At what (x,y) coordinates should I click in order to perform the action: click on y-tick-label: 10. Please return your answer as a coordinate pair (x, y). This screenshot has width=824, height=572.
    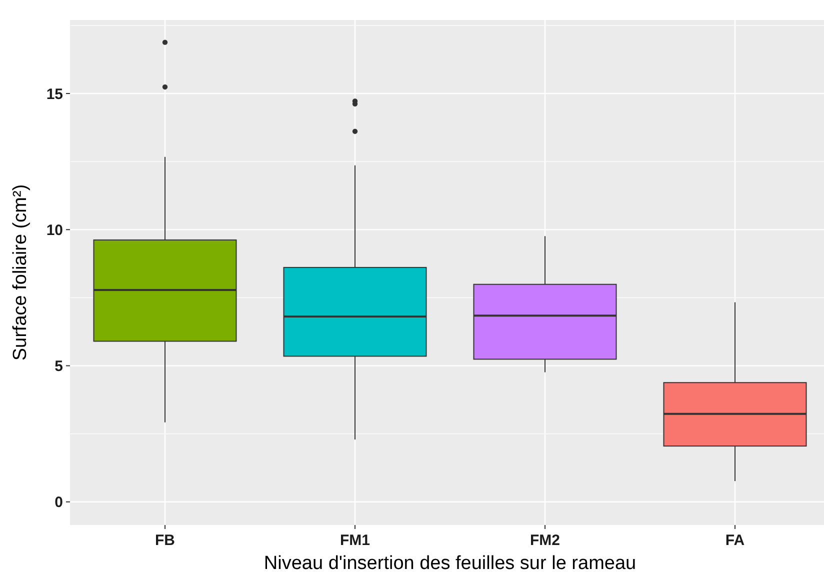
    Looking at the image, I should click on (54, 230).